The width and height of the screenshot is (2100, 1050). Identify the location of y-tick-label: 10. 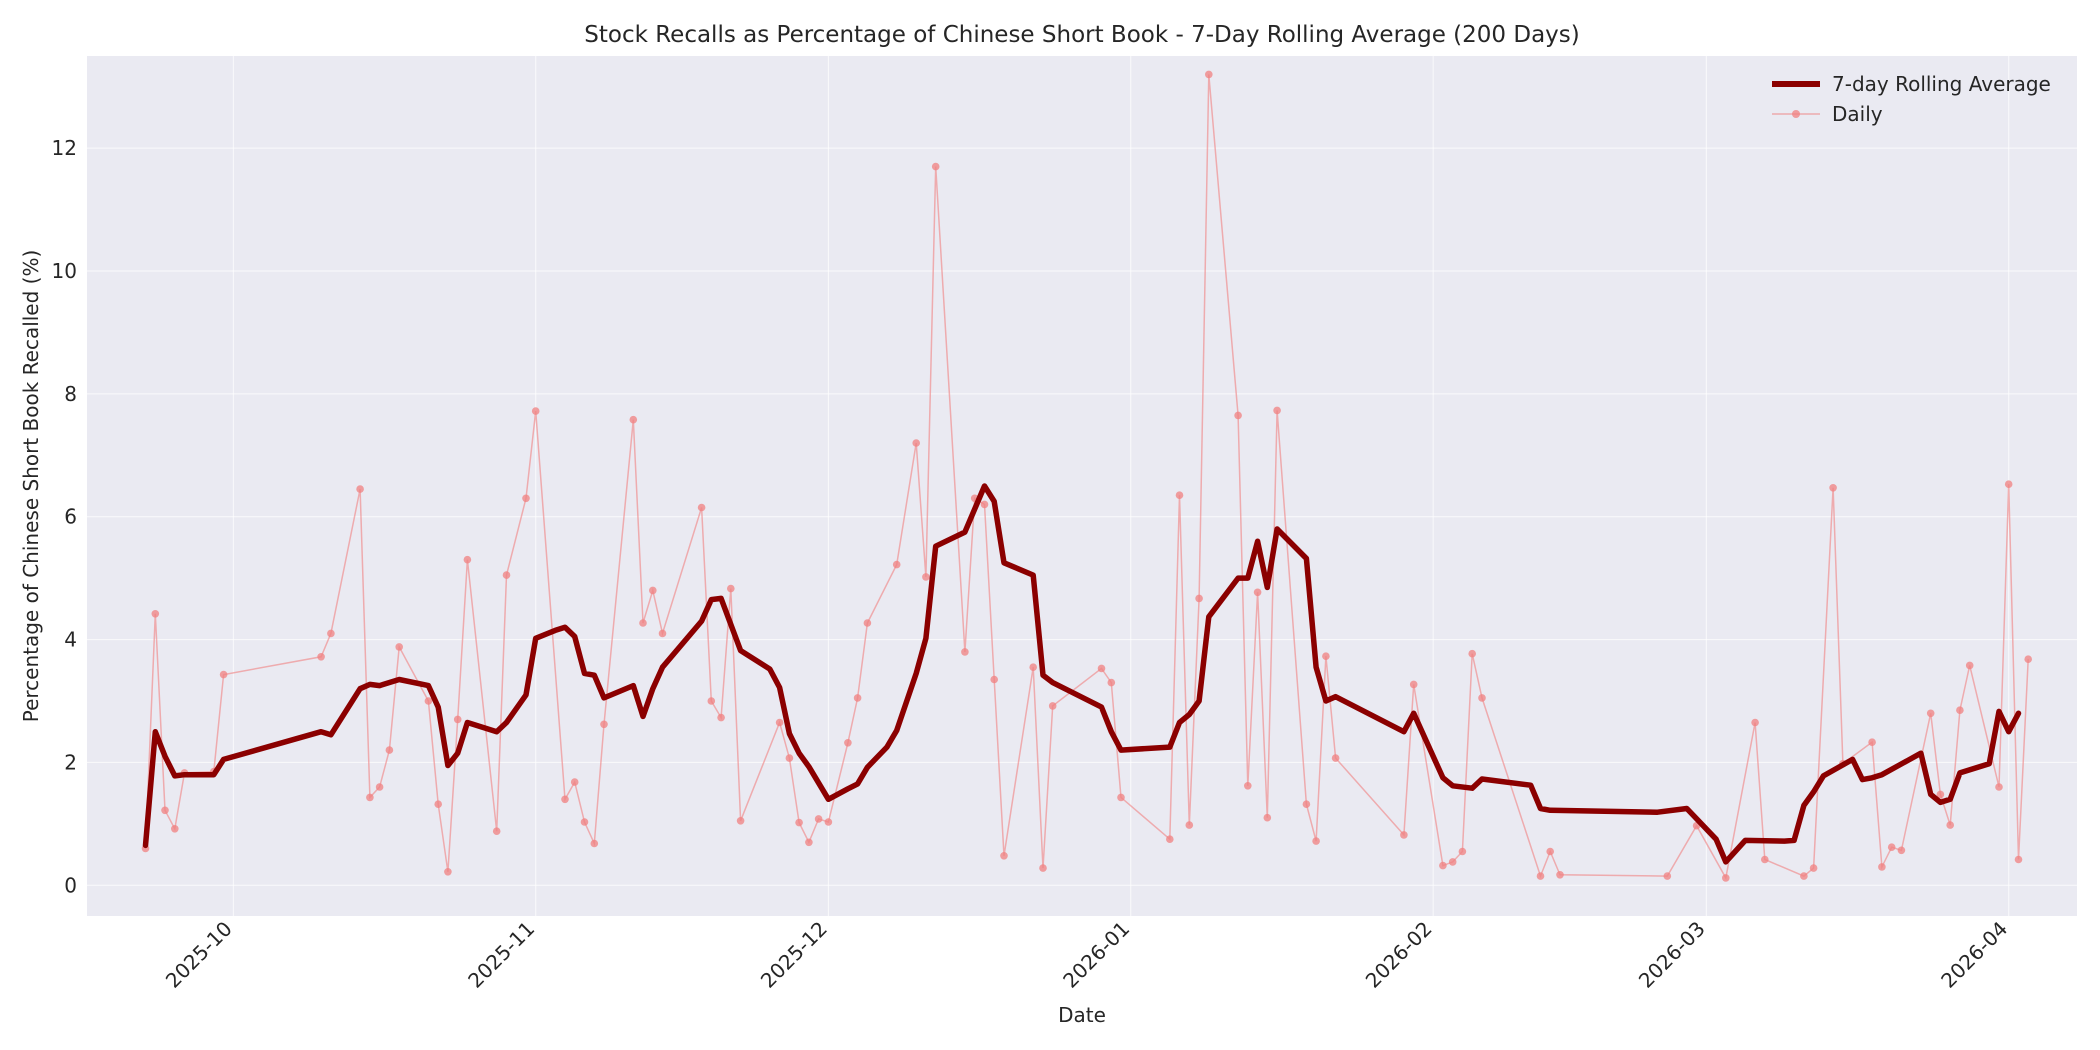
(64, 271).